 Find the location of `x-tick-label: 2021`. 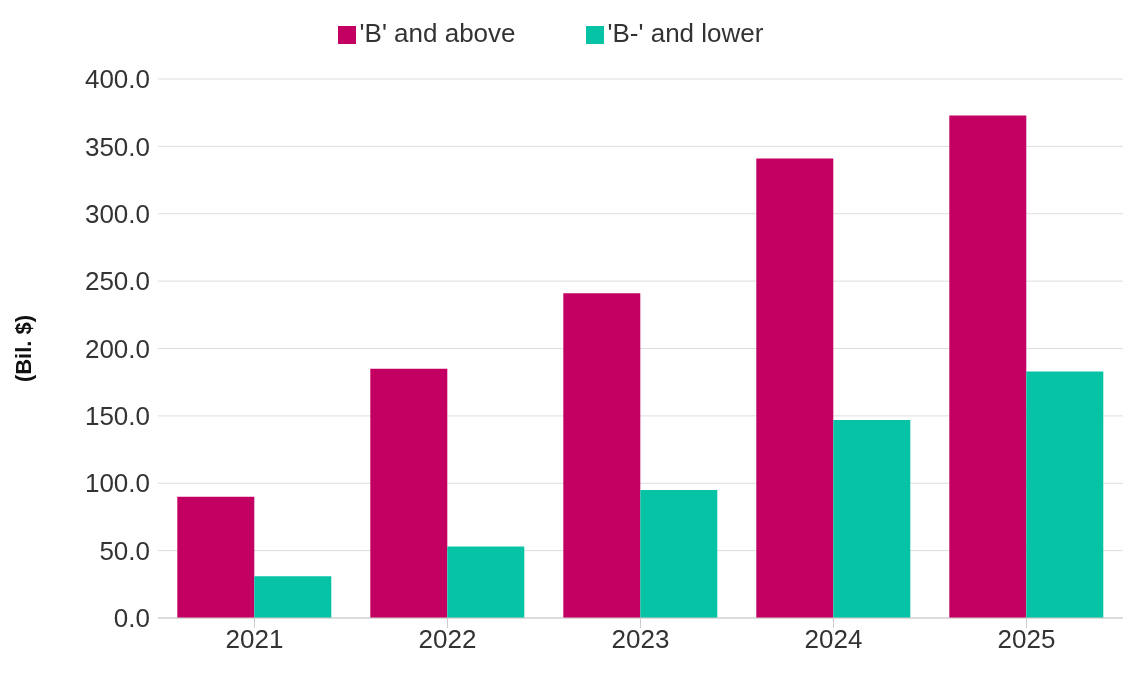

x-tick-label: 2021 is located at coordinates (254, 639).